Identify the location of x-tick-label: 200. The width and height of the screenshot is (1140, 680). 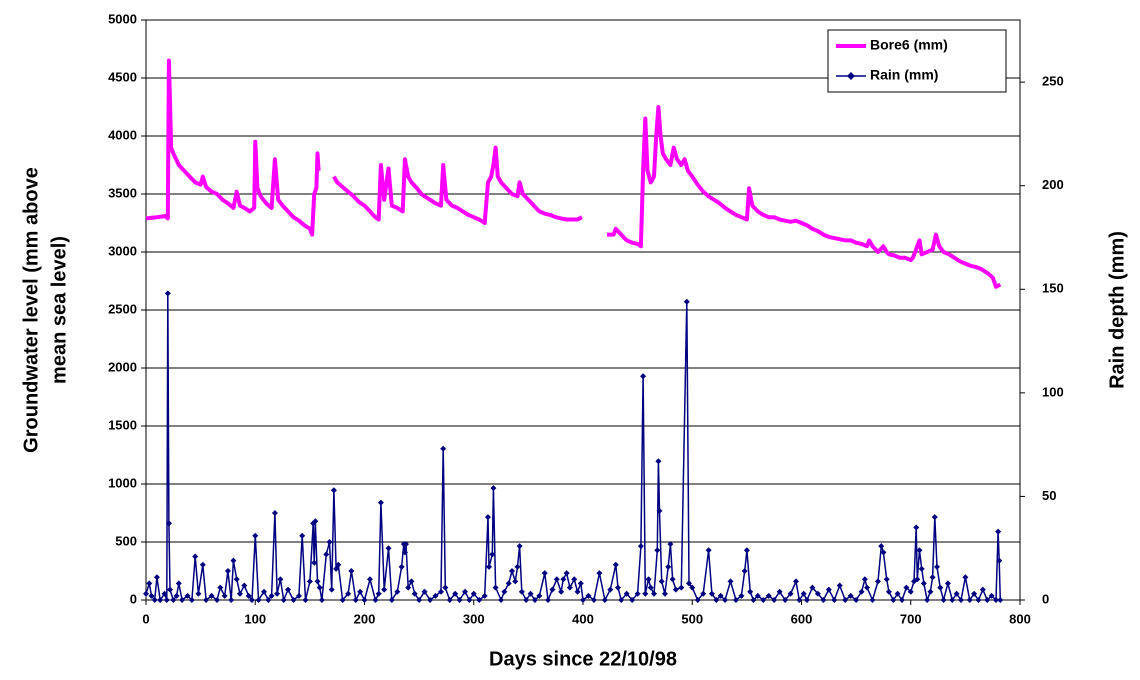
(365, 618).